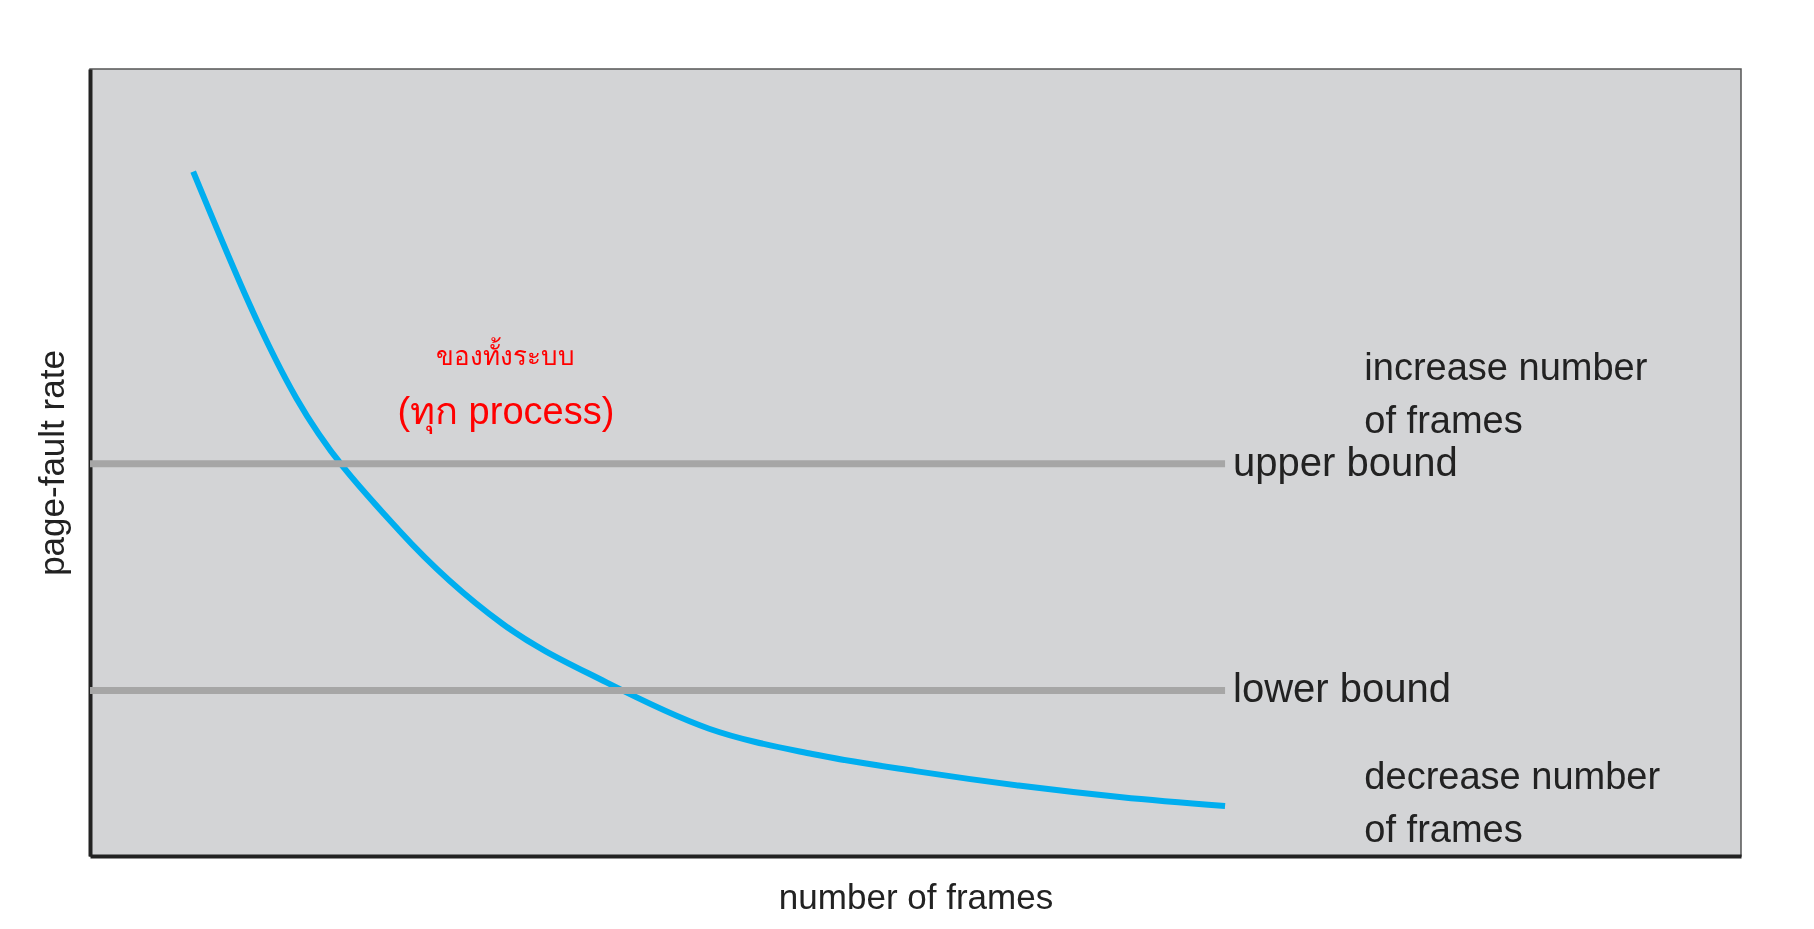  I want to click on ref-line-label: upper bound, so click(1345, 461).